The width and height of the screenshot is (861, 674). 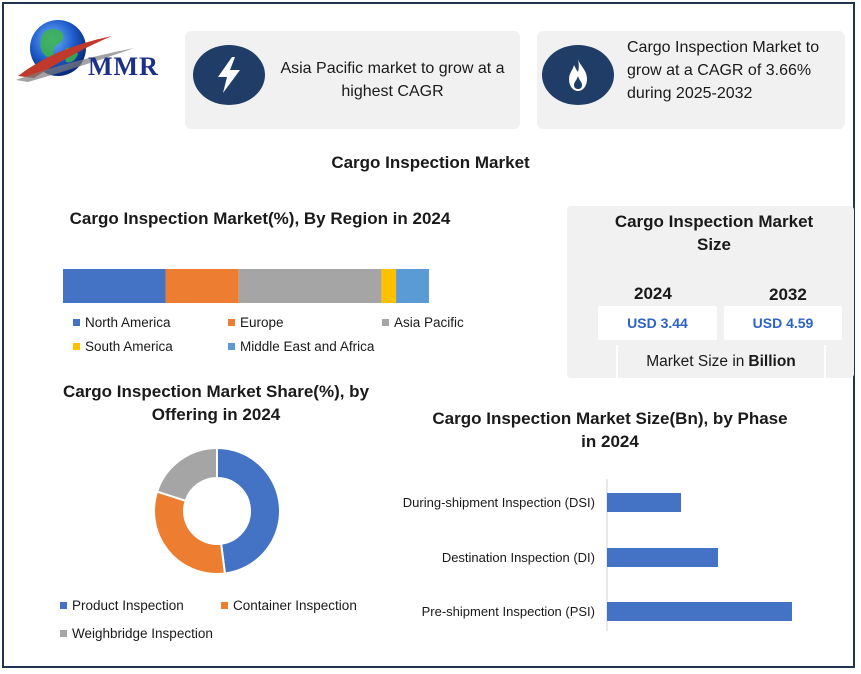 I want to click on mmr-logo: MMR, so click(x=94, y=51).